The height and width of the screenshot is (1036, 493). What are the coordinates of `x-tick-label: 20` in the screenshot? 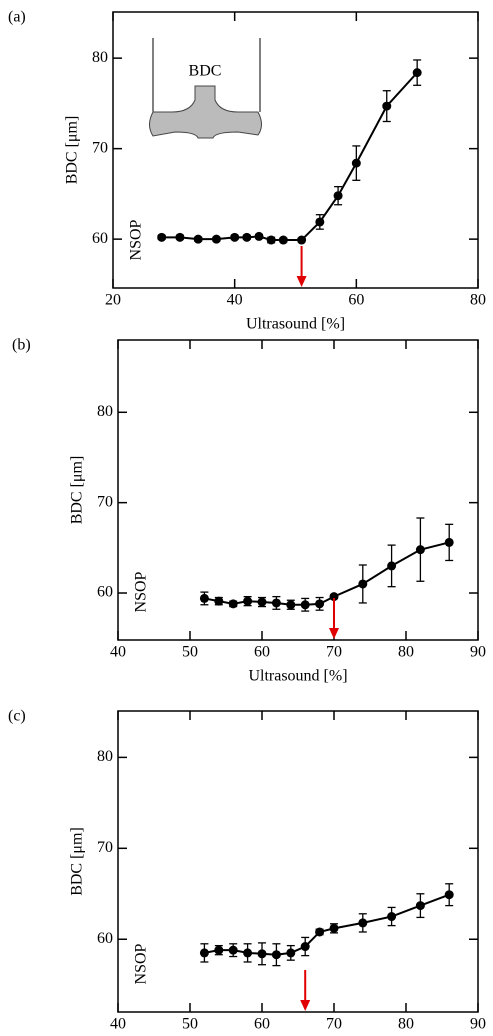 It's located at (113, 300).